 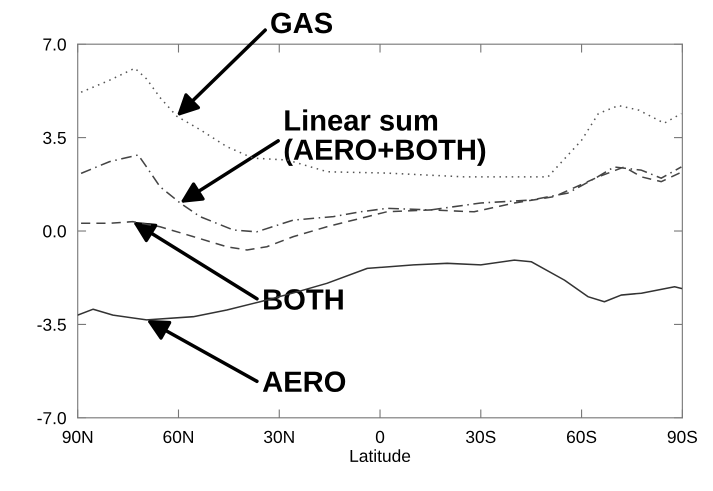 I want to click on x-tick-label: 90S, so click(x=682, y=437).